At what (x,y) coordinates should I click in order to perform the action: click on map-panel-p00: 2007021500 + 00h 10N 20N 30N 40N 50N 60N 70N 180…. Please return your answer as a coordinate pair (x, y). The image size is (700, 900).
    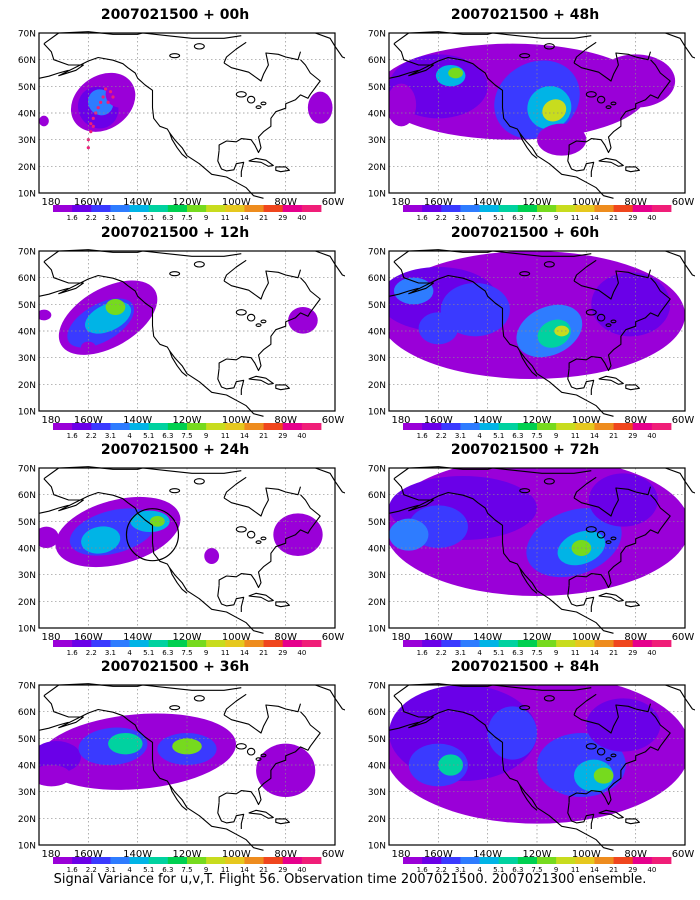
    Looking at the image, I should click on (175, 113).